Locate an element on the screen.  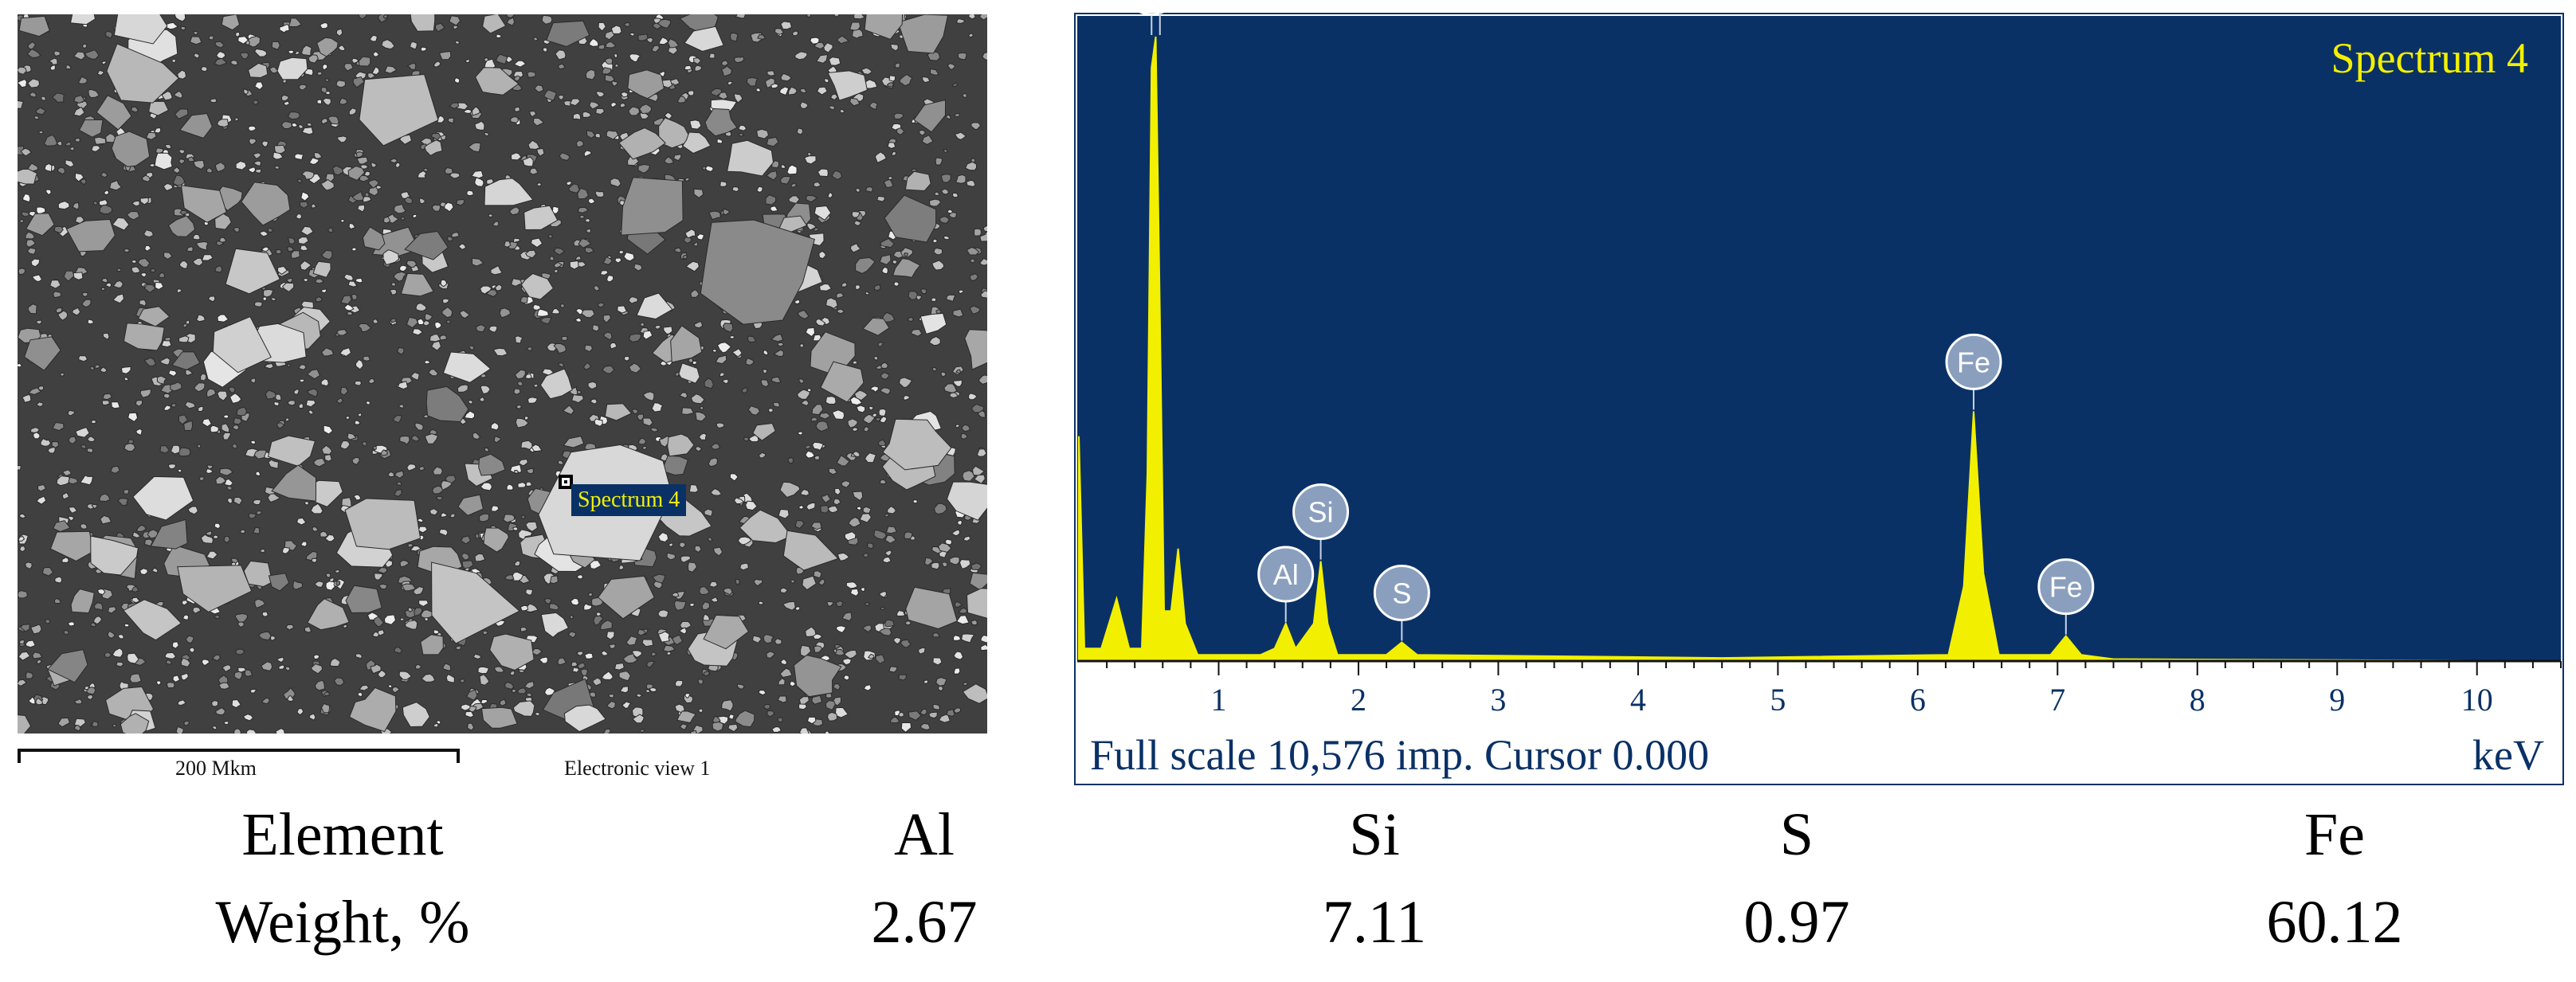
element-cell: Al is located at coordinates (924, 834).